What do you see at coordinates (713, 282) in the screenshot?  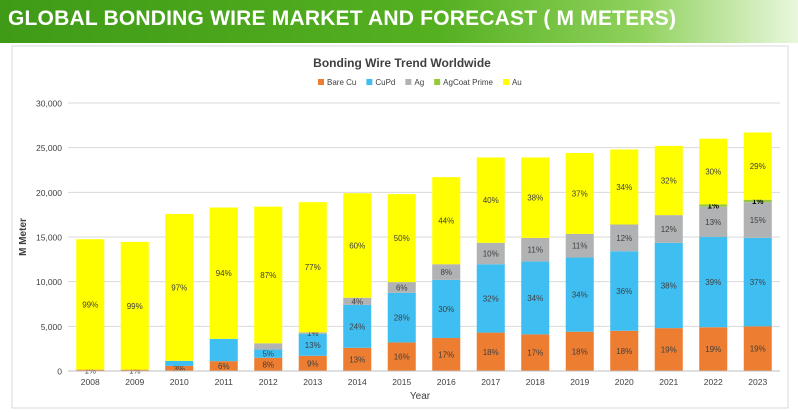 I see `data-label: 39%` at bounding box center [713, 282].